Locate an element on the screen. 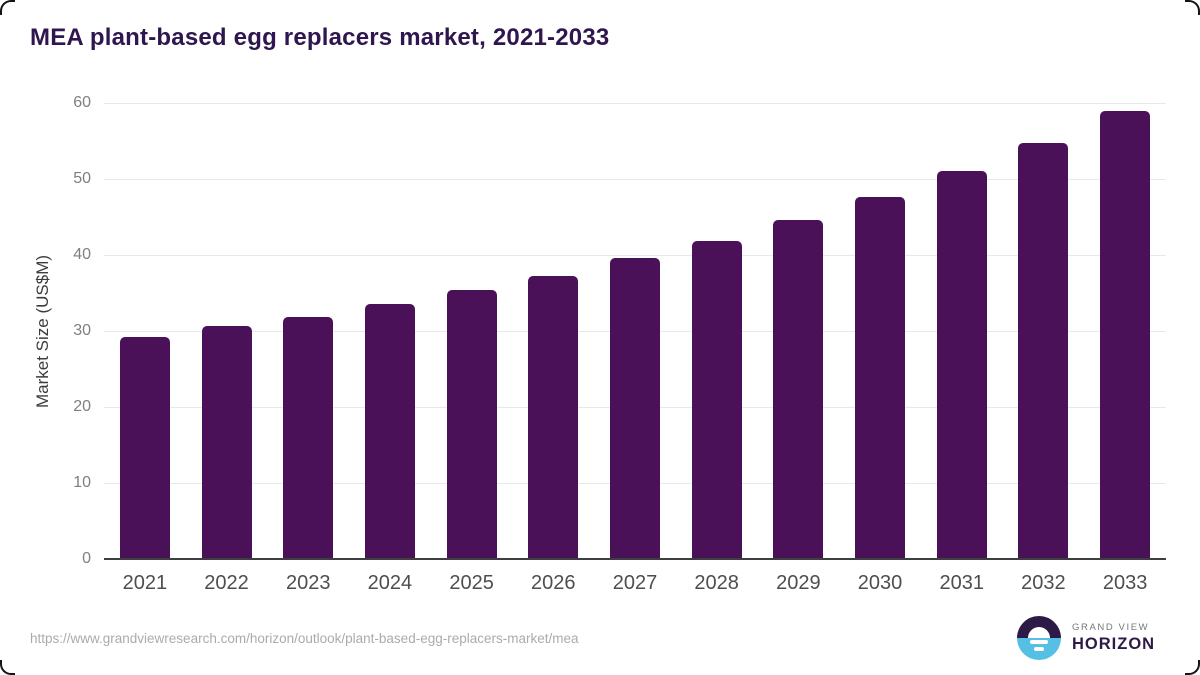 Image resolution: width=1200 pixels, height=675 pixels. bar-2029 is located at coordinates (798, 389).